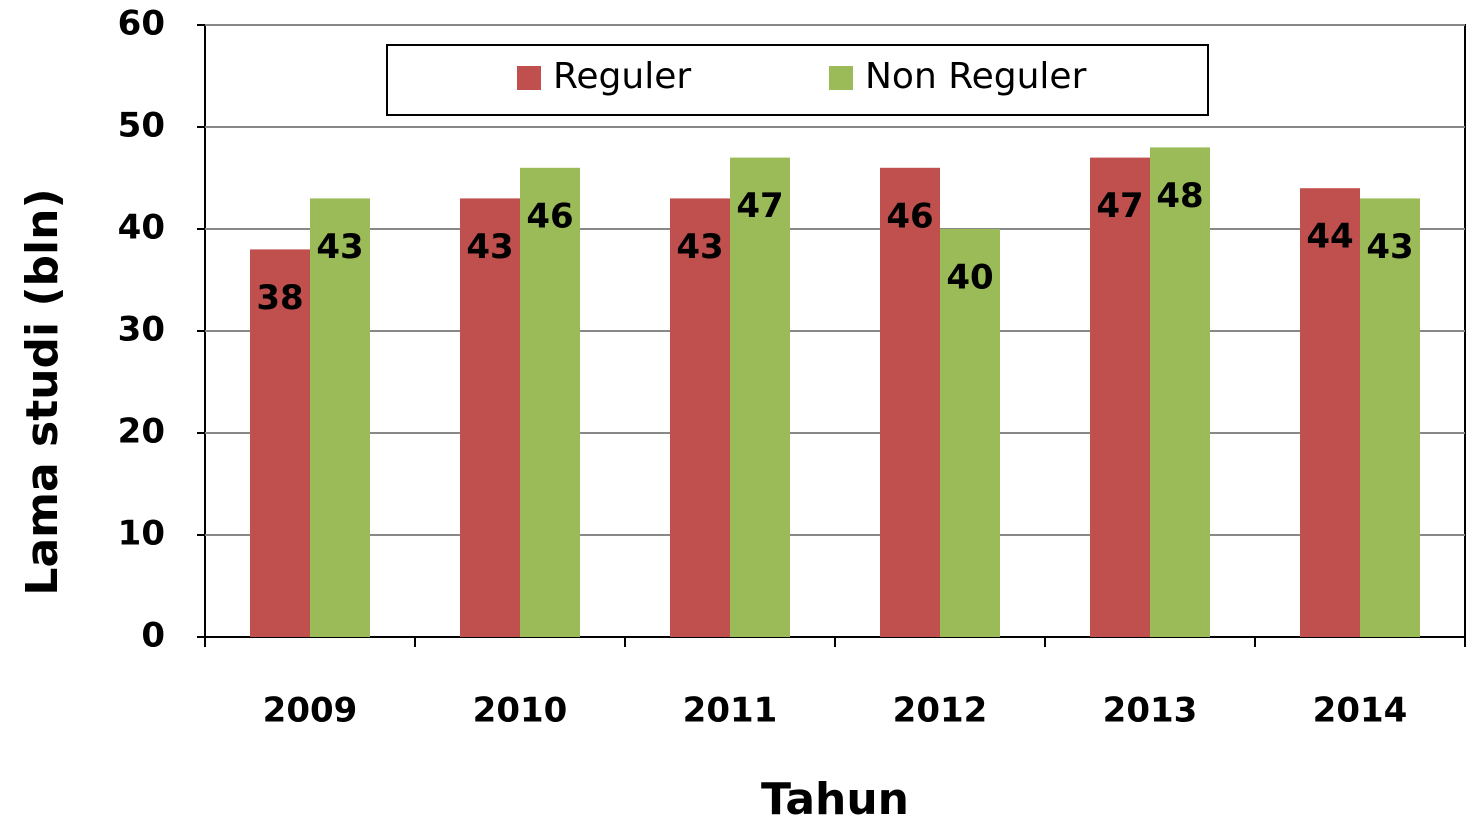 The height and width of the screenshot is (829, 1470). What do you see at coordinates (976, 76) in the screenshot?
I see `legend-label: Non Reguler` at bounding box center [976, 76].